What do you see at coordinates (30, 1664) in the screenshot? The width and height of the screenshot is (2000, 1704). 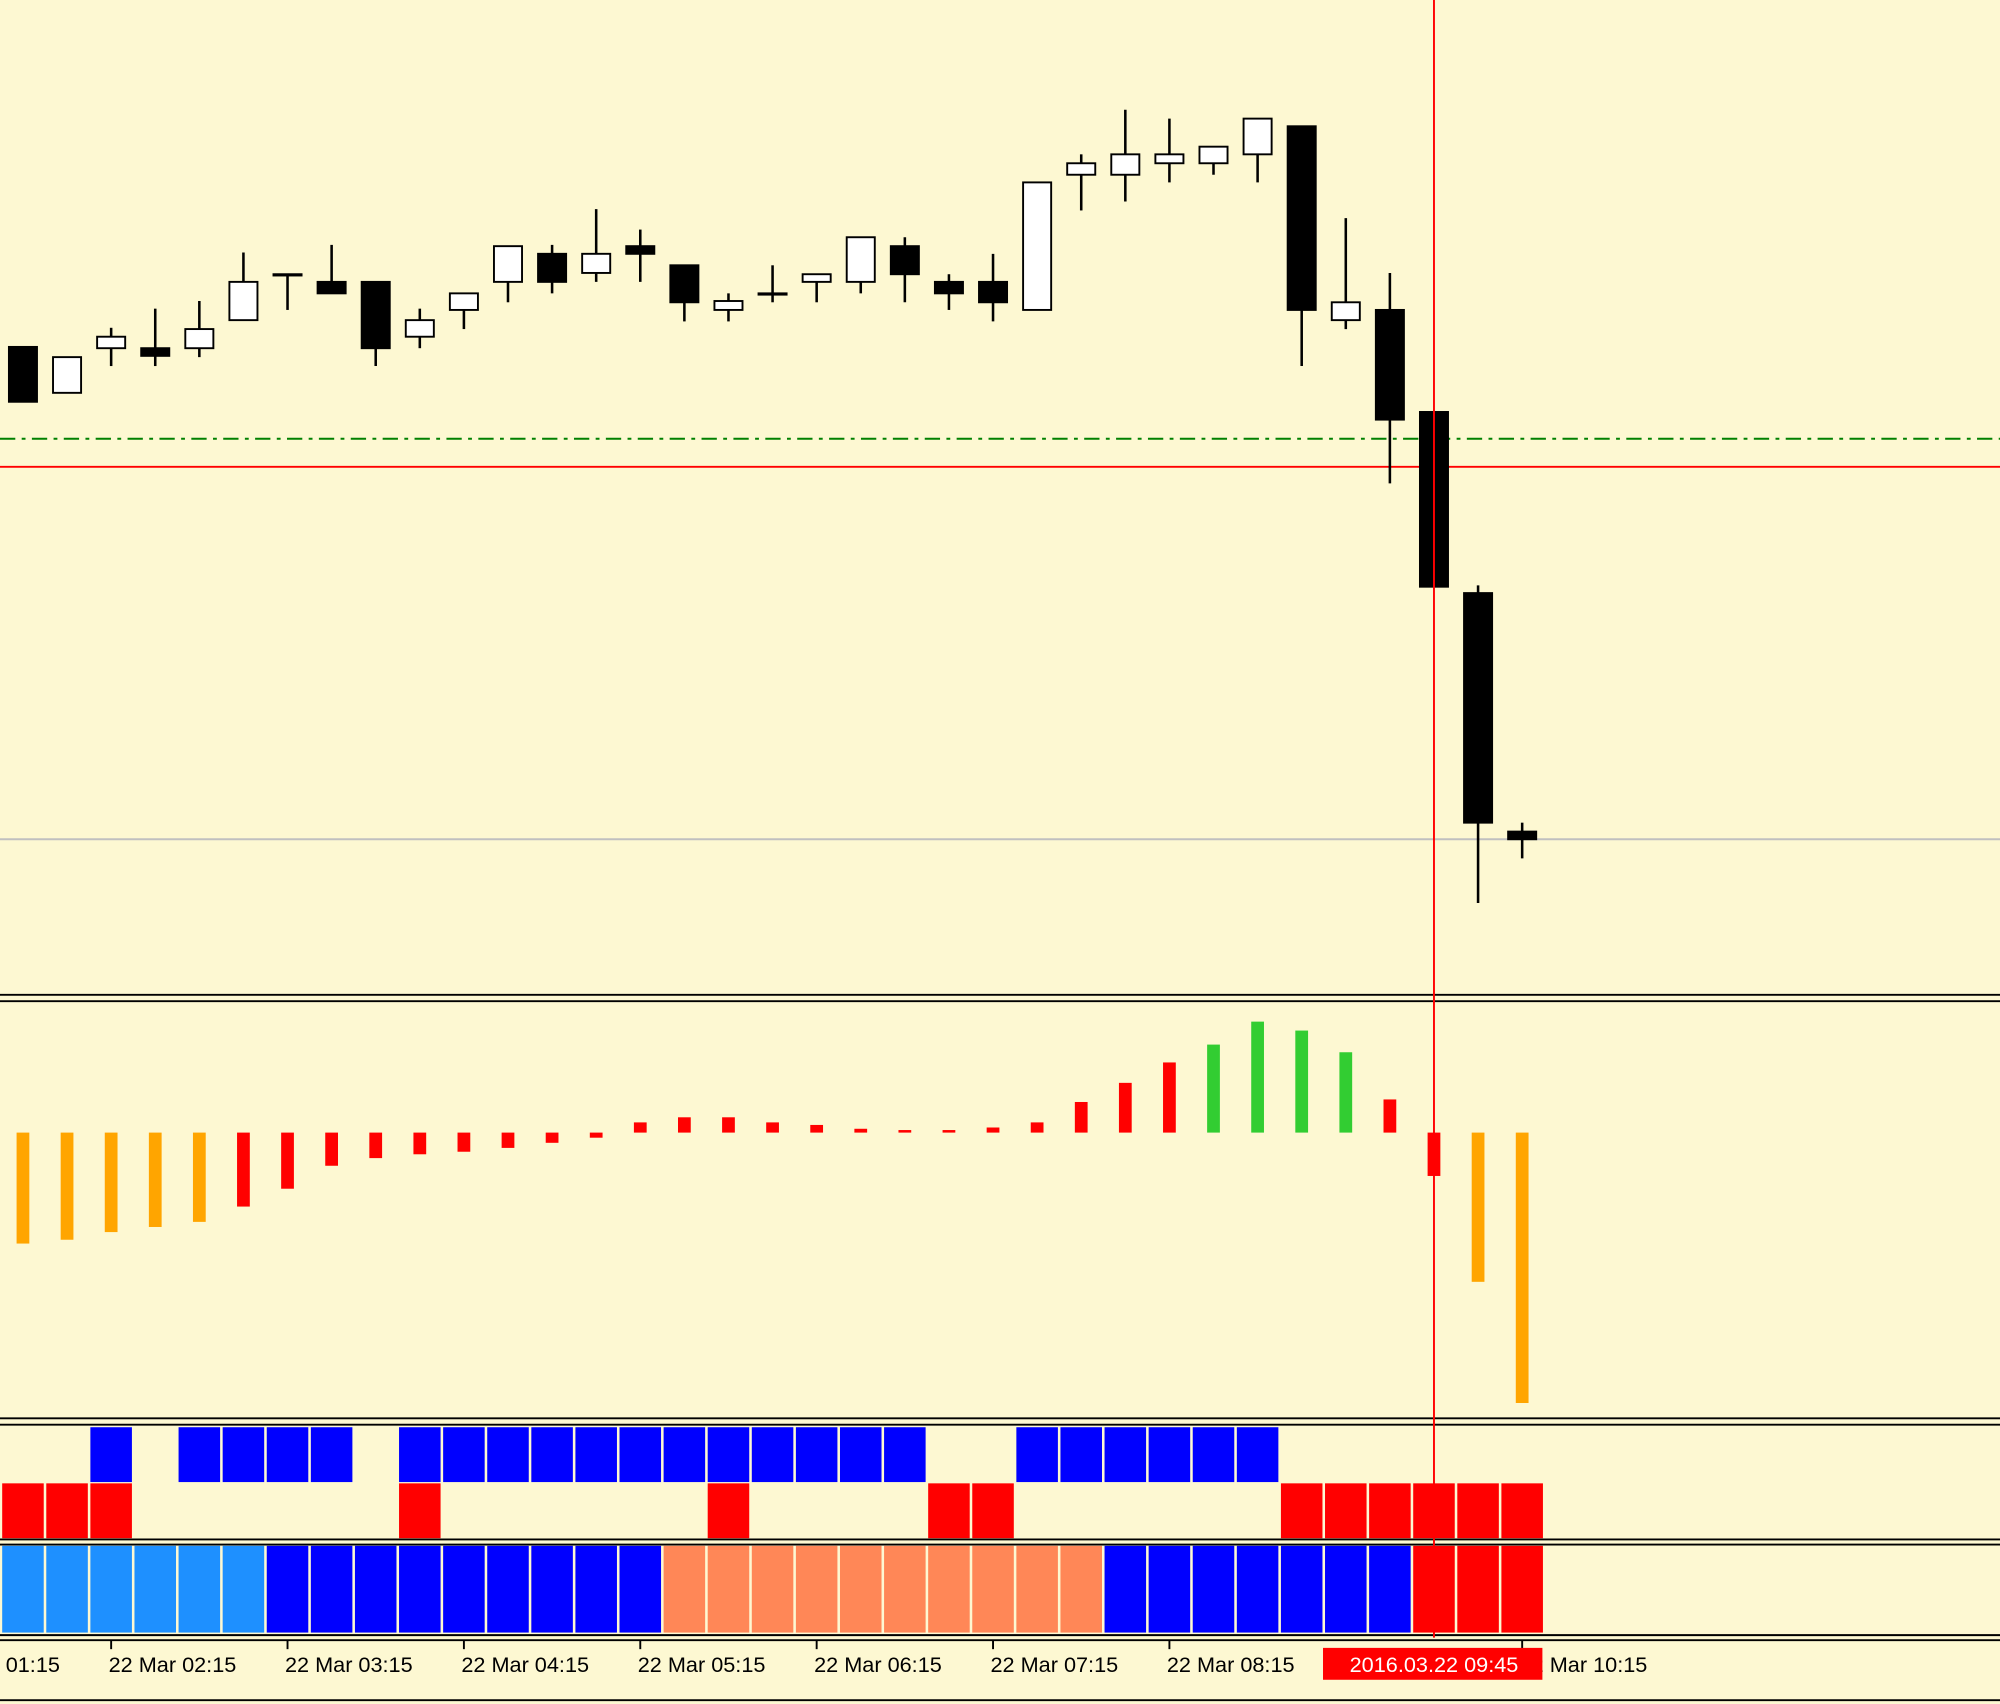 I see `x-tick-label: 22 Mar 01:15` at bounding box center [30, 1664].